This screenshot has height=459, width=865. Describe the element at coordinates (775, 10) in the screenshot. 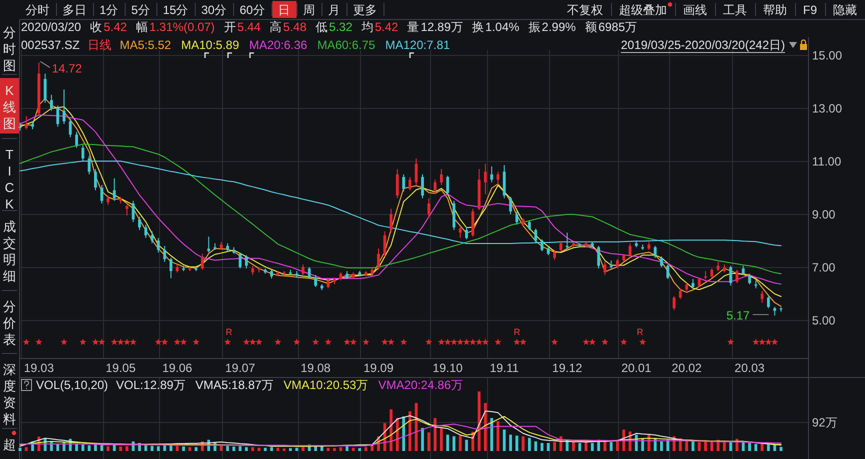

I see `text: 帮助` at that location.